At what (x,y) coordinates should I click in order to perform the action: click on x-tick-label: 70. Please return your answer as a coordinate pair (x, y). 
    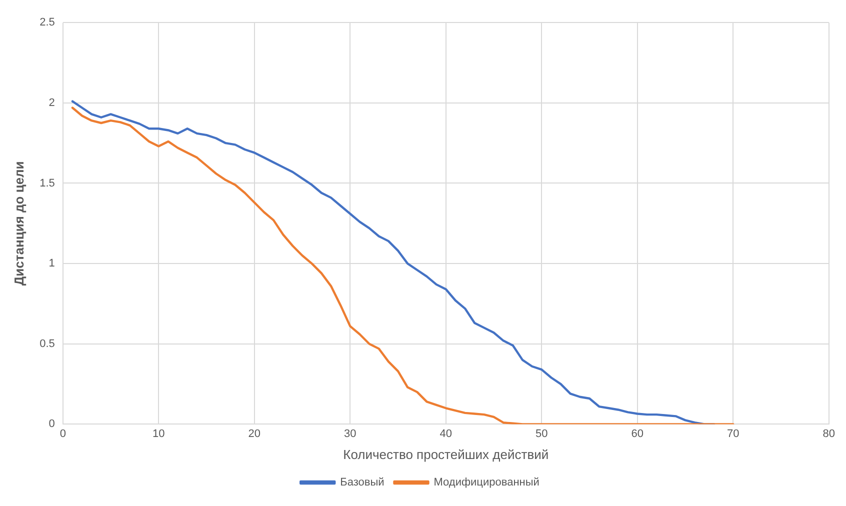
    Looking at the image, I should click on (733, 434).